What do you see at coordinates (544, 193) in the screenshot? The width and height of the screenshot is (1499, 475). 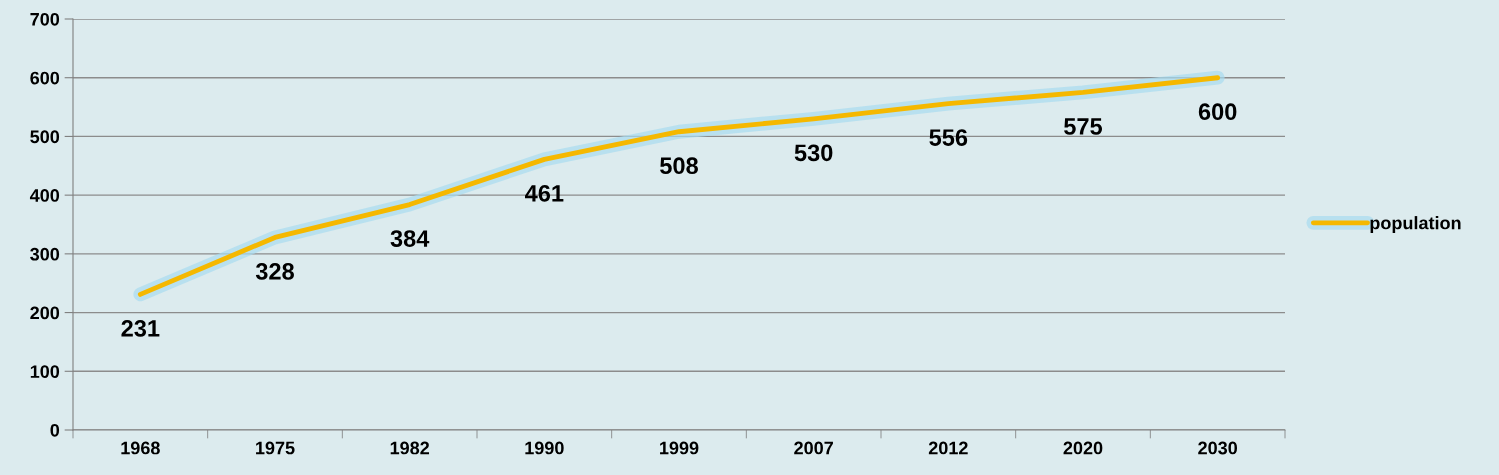 I see `data-label: 461` at bounding box center [544, 193].